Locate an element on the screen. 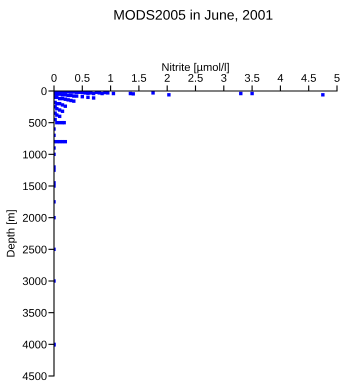 This screenshot has height=384, width=345. y-tick-label: 1000 is located at coordinates (35, 154).